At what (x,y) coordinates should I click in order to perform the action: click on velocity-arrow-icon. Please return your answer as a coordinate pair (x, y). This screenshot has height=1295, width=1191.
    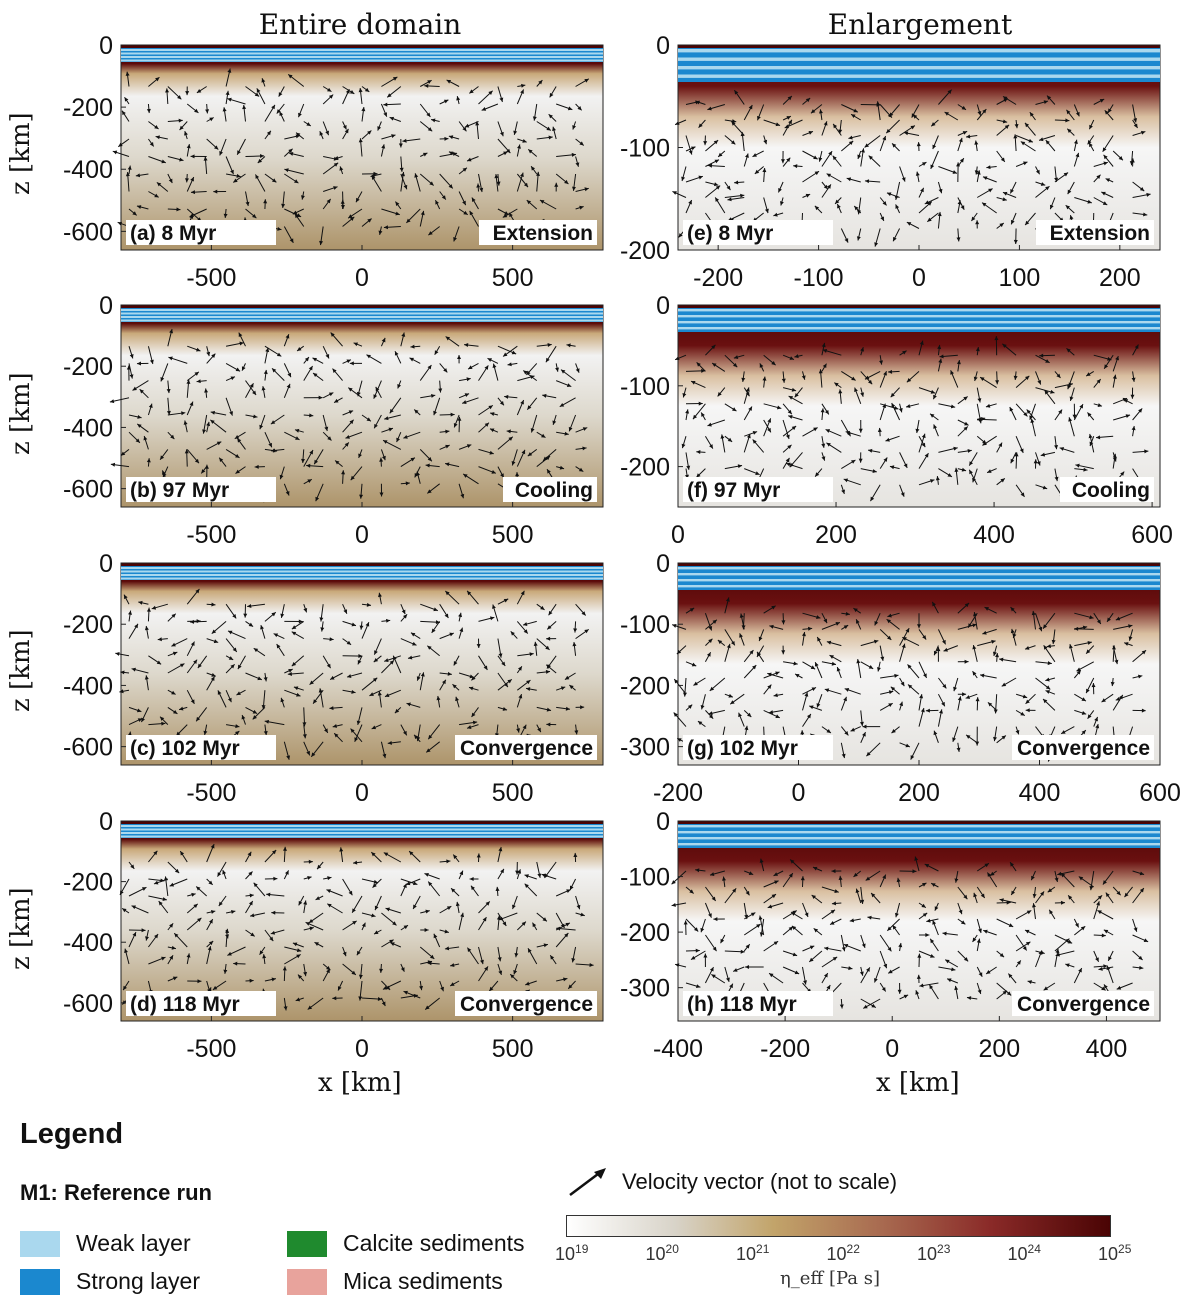
    Looking at the image, I should click on (587, 1182).